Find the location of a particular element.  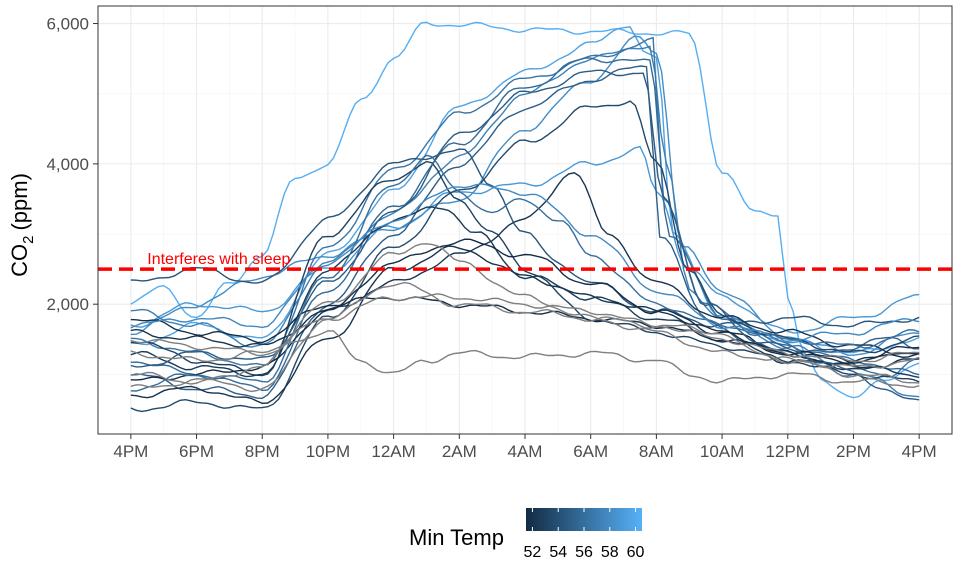

x-tick-label: 2PM is located at coordinates (853, 451).